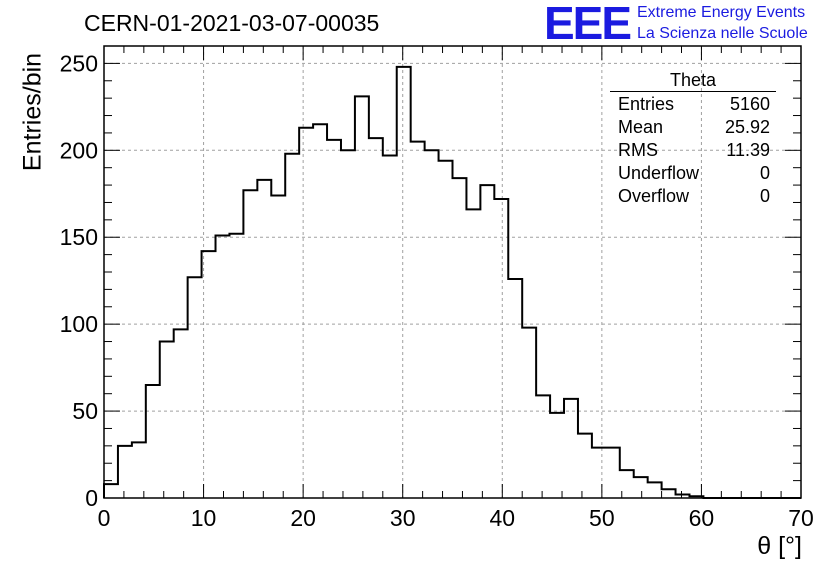  Describe the element at coordinates (79, 63) in the screenshot. I see `y-tick-label: 250` at that location.